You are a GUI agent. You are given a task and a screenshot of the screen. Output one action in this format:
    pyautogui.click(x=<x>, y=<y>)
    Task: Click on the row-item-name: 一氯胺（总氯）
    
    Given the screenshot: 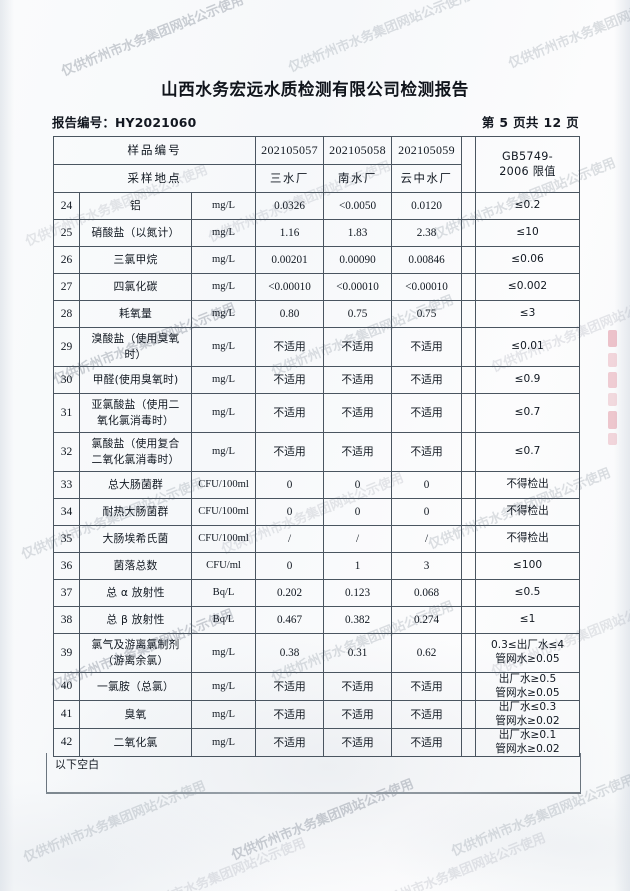 What is the action you would take?
    pyautogui.click(x=135, y=686)
    